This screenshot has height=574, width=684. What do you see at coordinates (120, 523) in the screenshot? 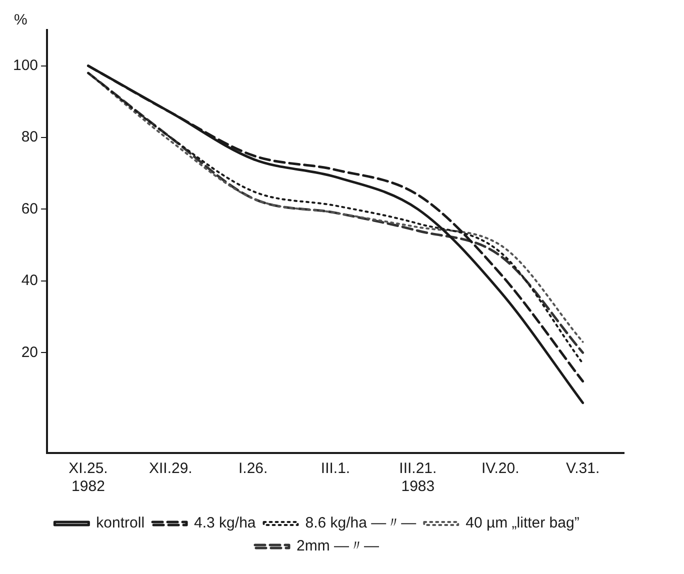
I see `legend-label: kontroll` at bounding box center [120, 523].